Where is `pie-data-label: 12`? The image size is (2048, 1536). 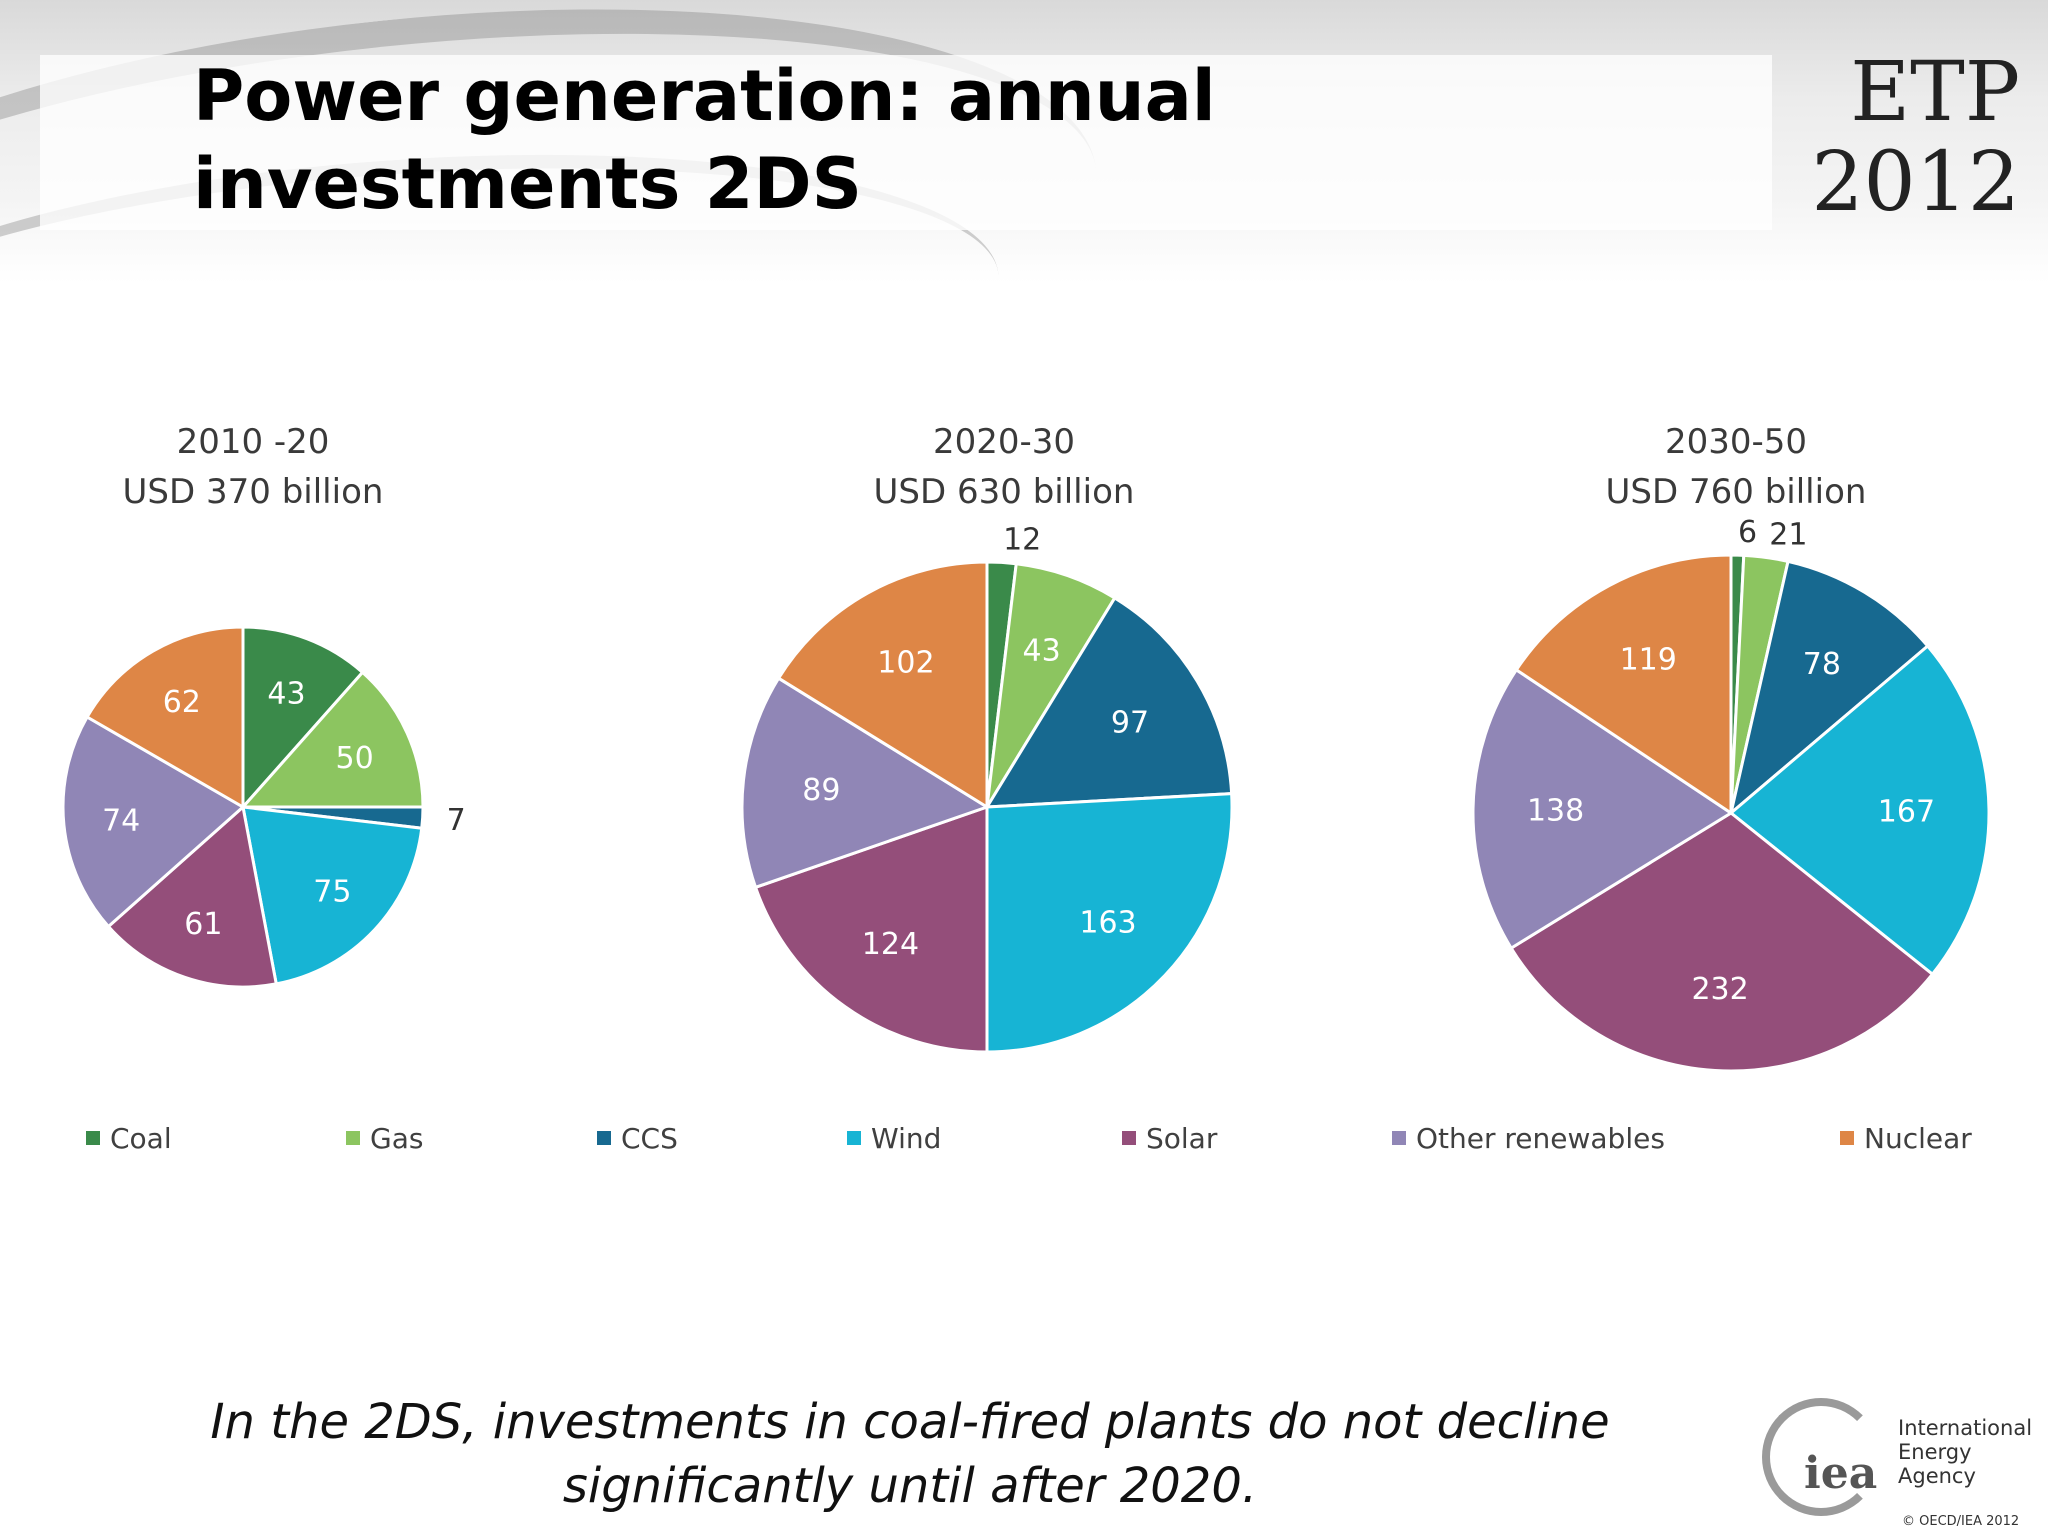
pie-data-label: 12 is located at coordinates (1022, 540).